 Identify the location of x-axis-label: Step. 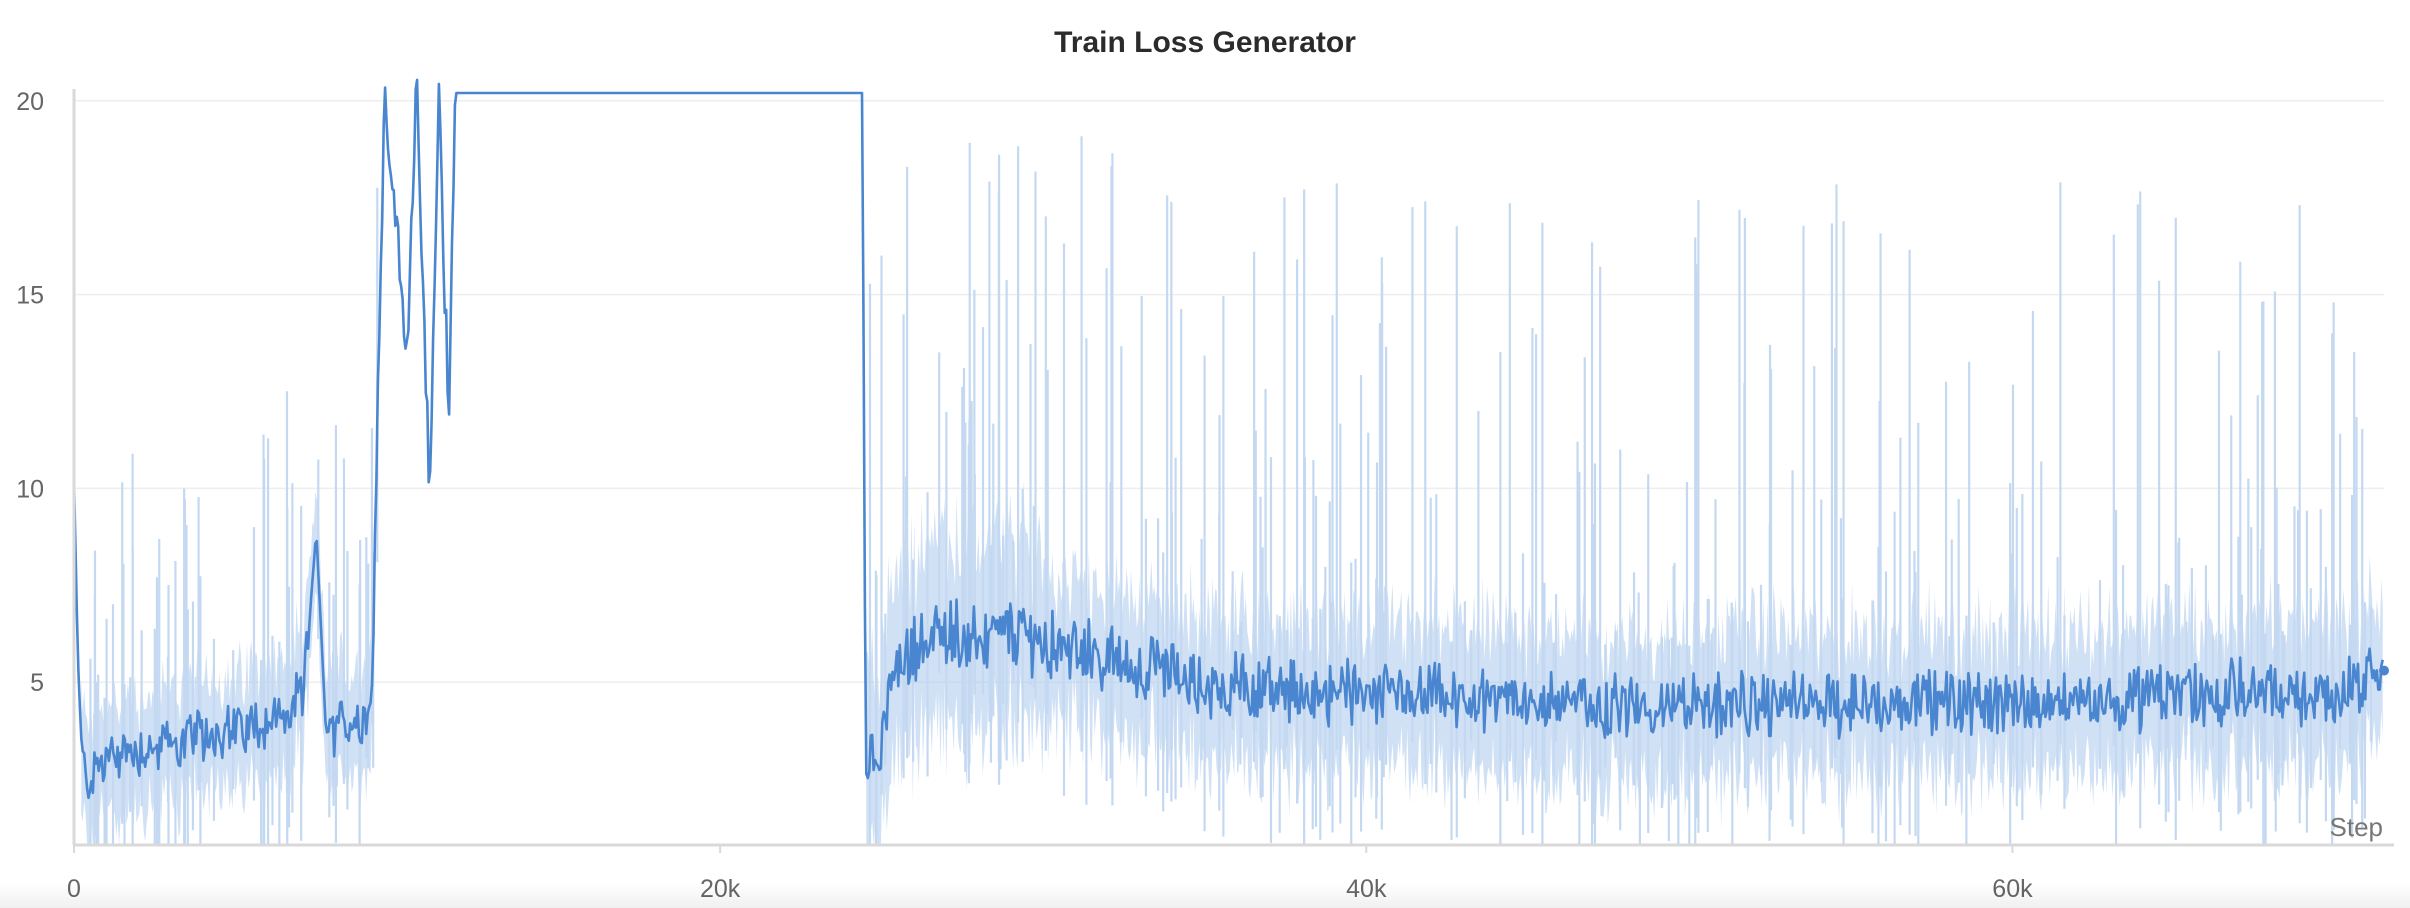
(2357, 827).